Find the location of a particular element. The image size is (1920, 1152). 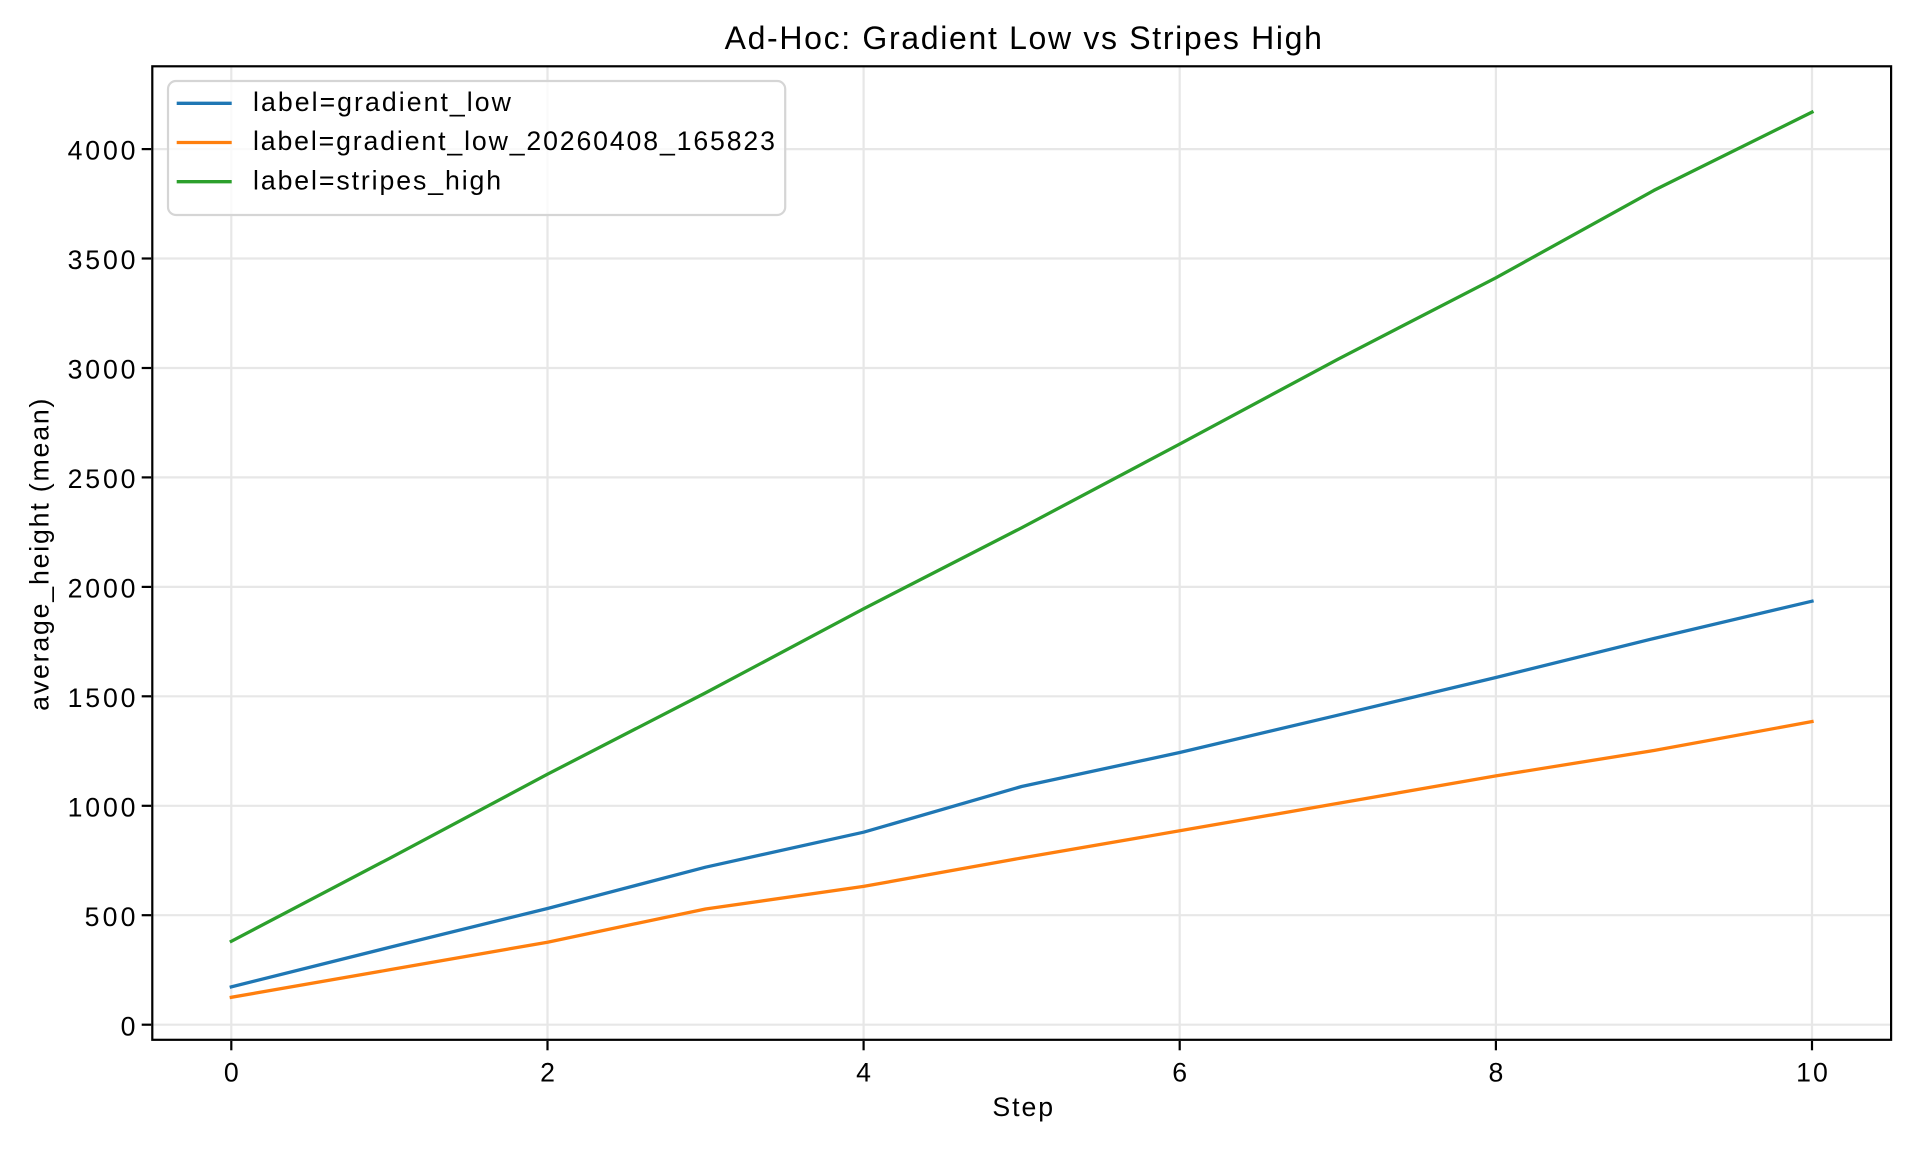

svg-text: average_height (mean) is located at coordinates (40, 554).